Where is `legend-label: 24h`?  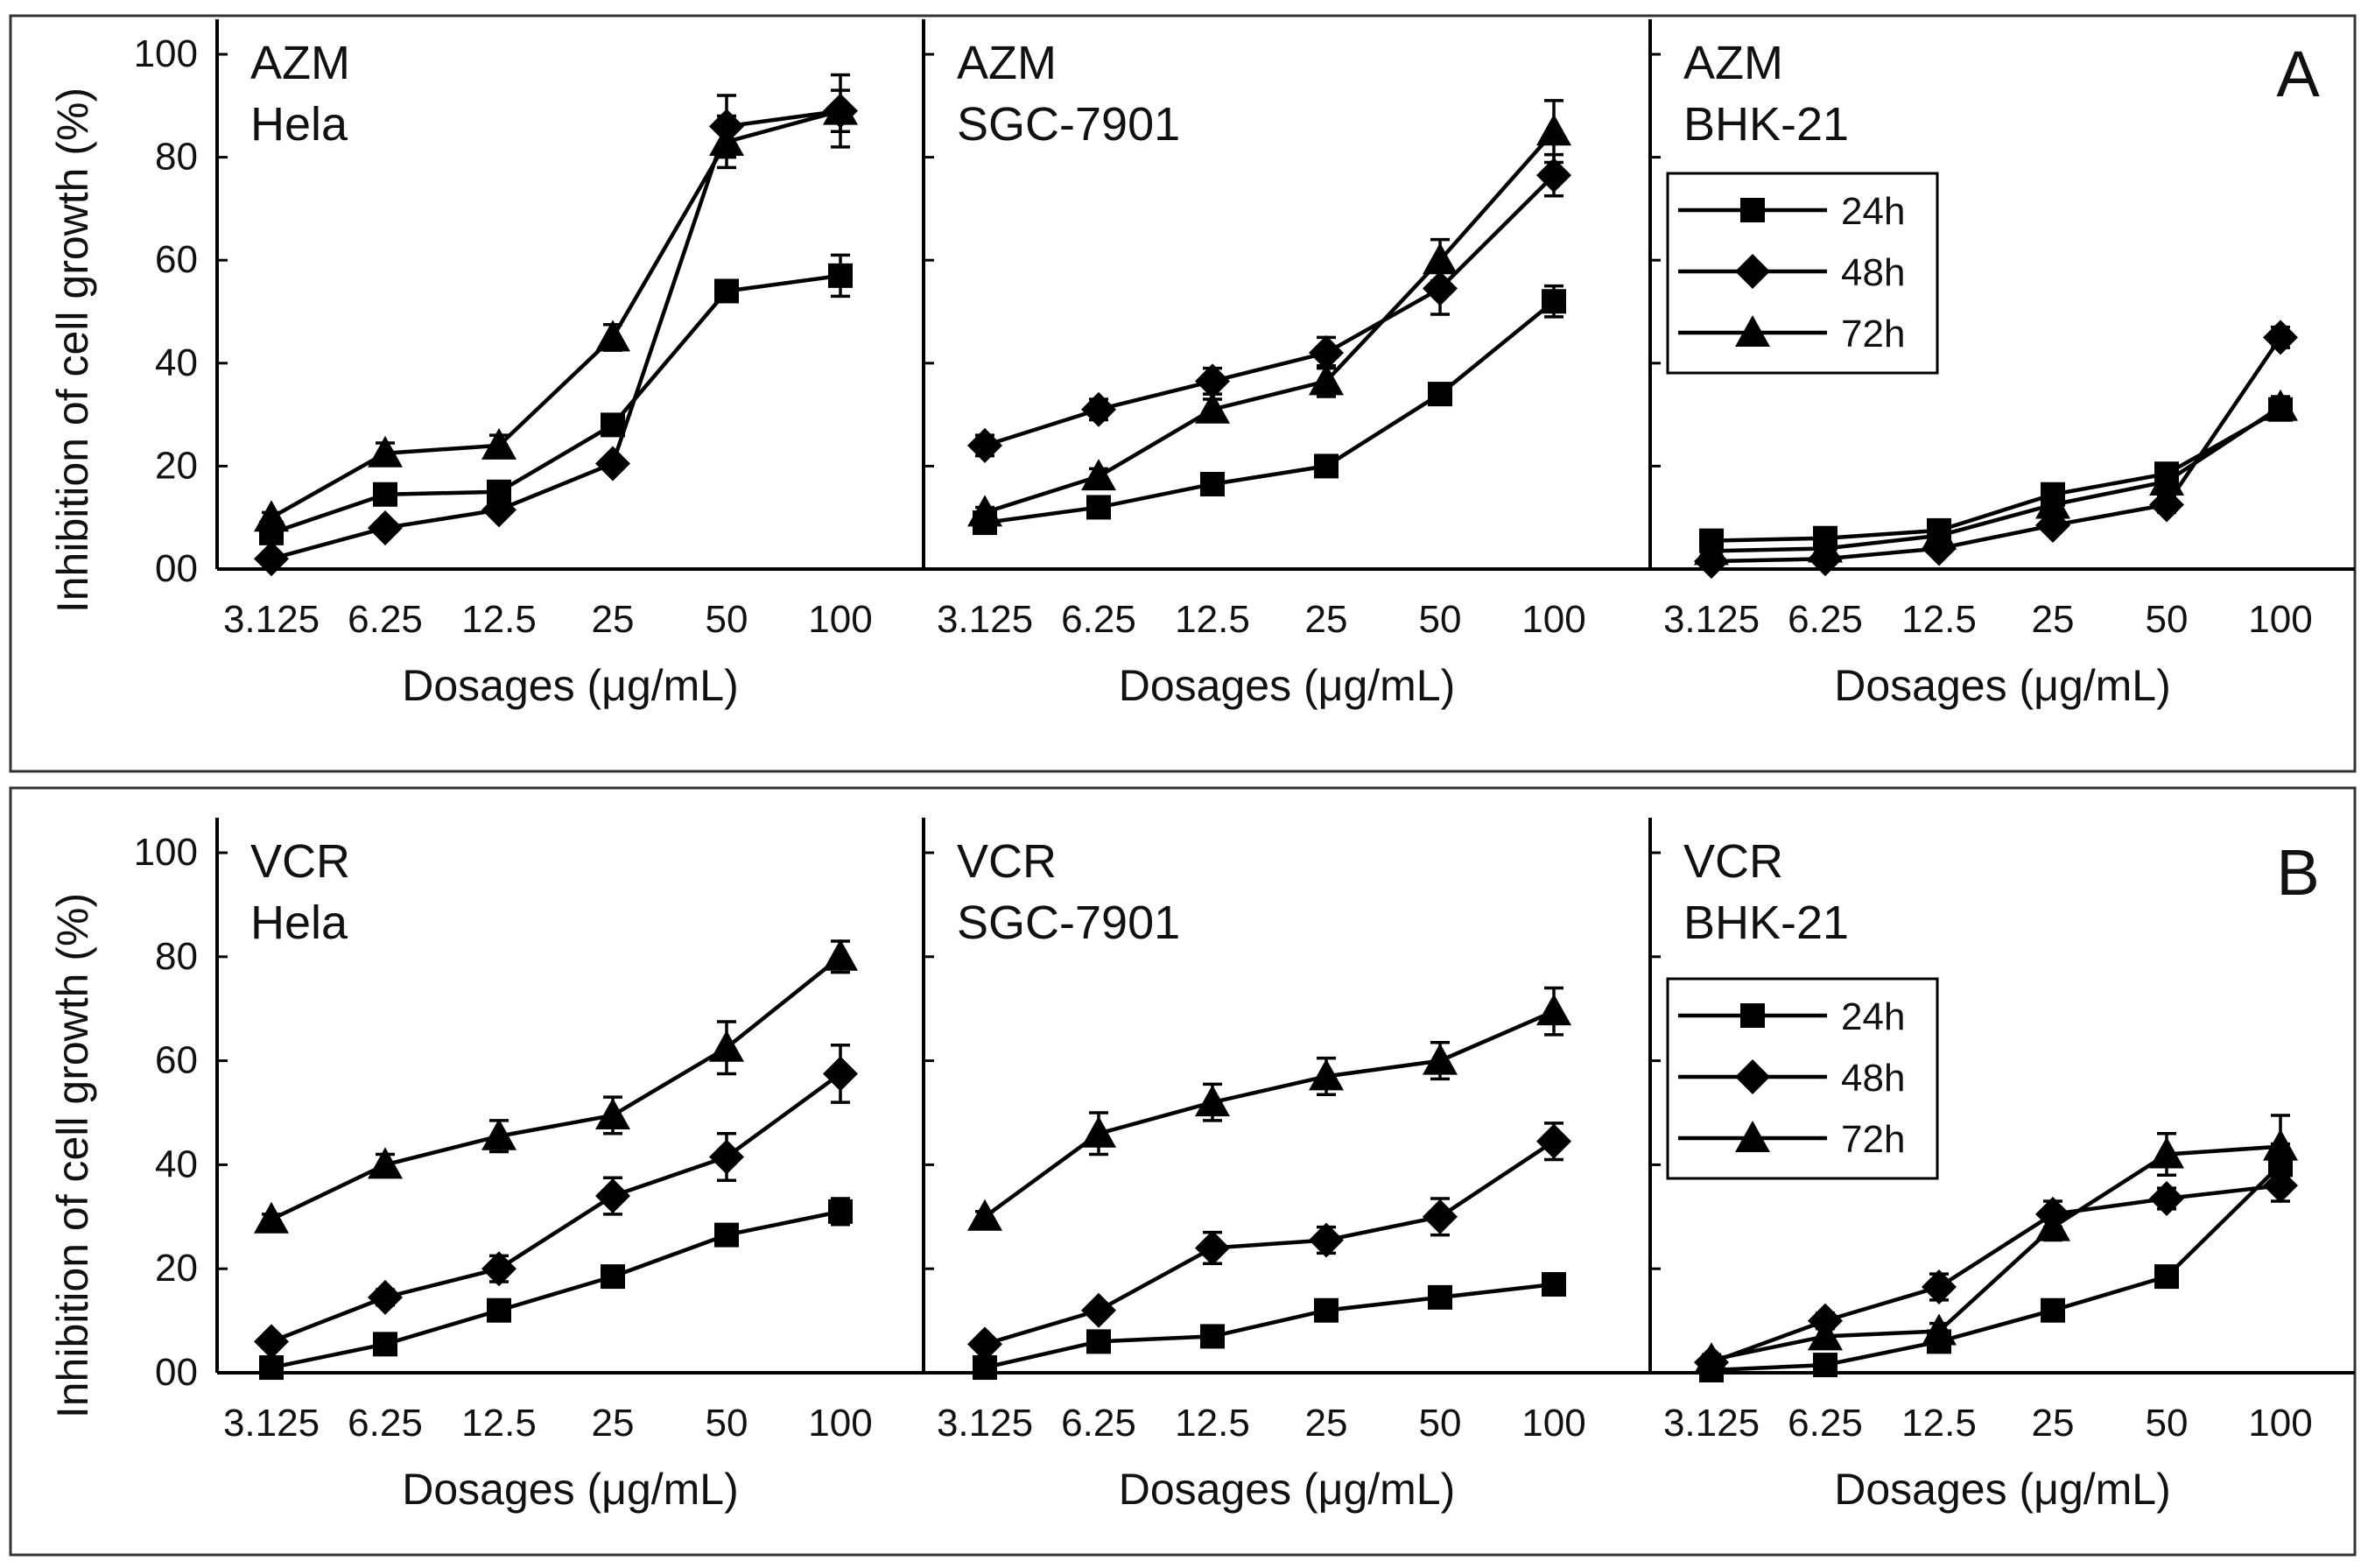 legend-label: 24h is located at coordinates (1873, 1016).